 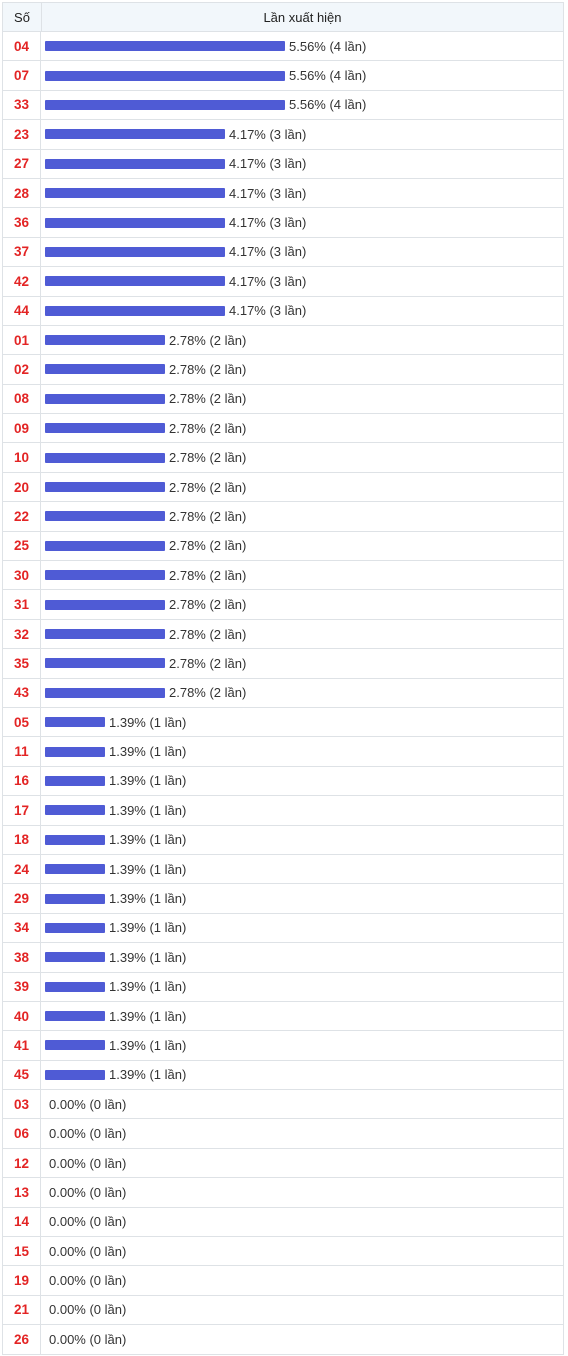 I want to click on table-row: 14 0.00% (0 lần), so click(x=283, y=1222).